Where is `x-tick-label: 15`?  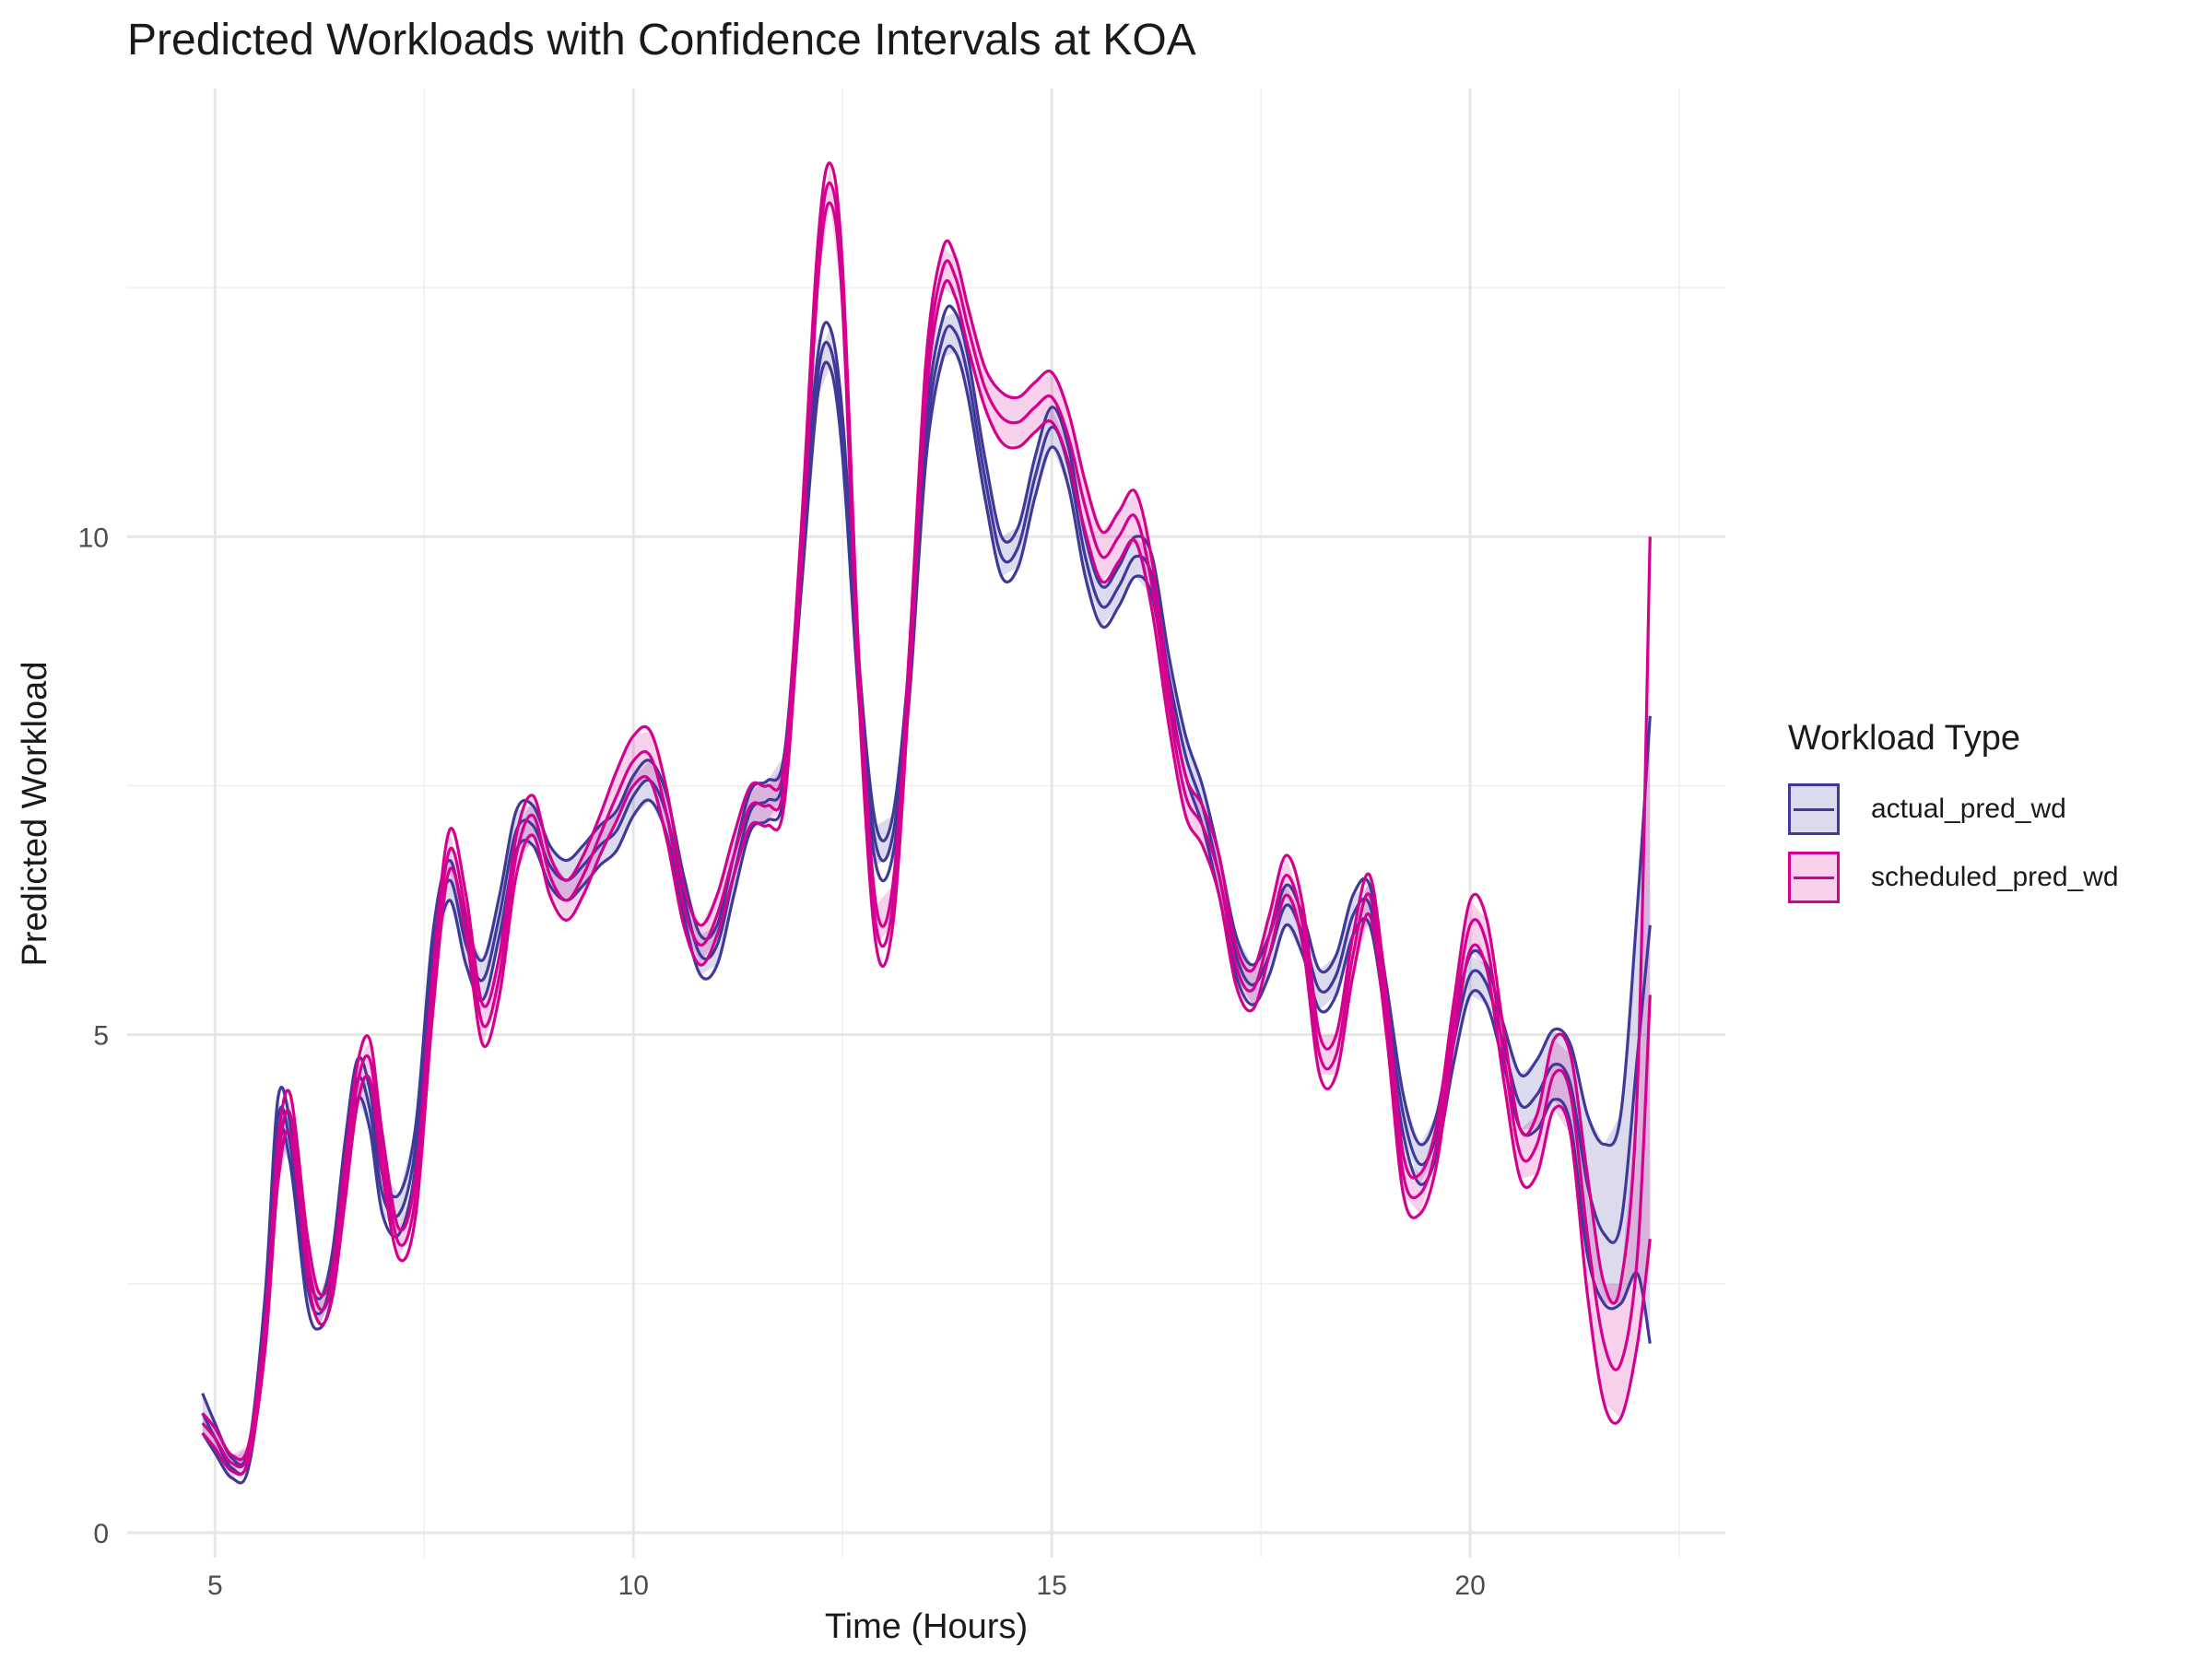
x-tick-label: 15 is located at coordinates (1051, 1586).